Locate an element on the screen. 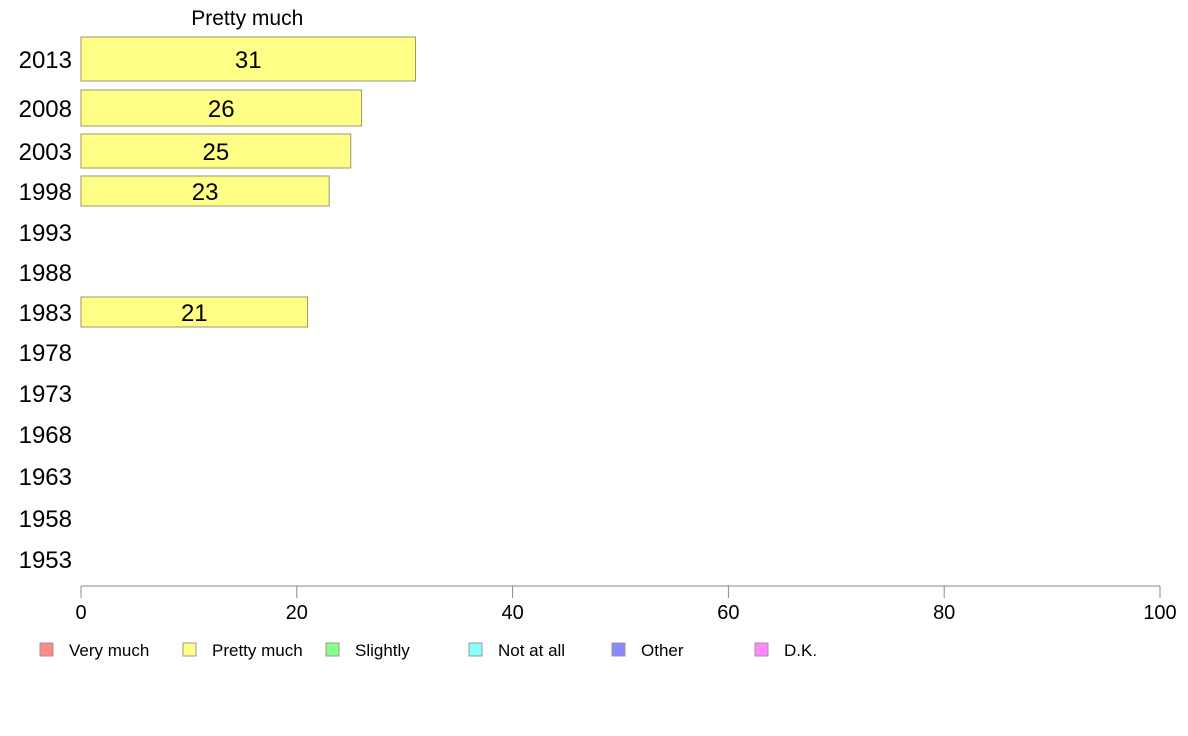 This screenshot has width=1188, height=736. category-label-1953: 1953 is located at coordinates (45, 560).